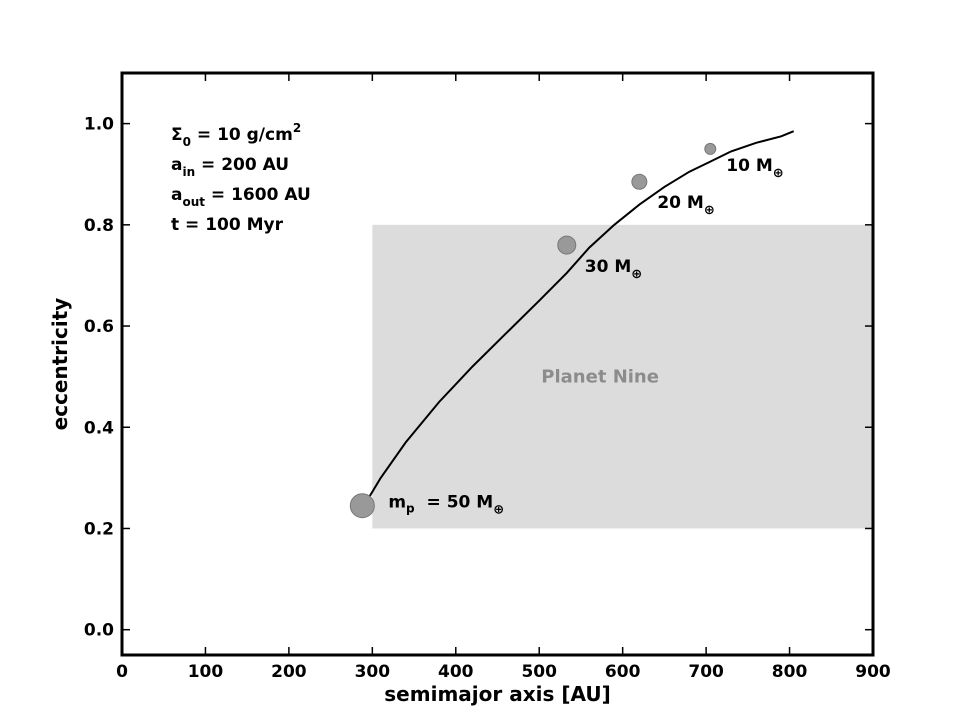 This screenshot has height=727, width=969. I want to click on y-tick-label: 1.0, so click(99, 125).